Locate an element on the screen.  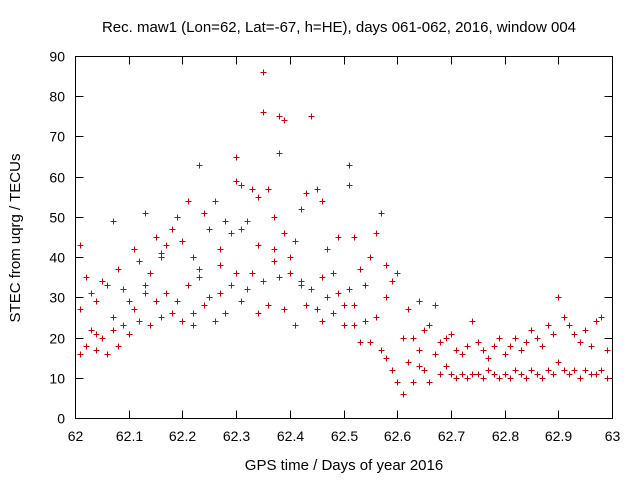
x-tick-label: 62.9 is located at coordinates (558, 436).